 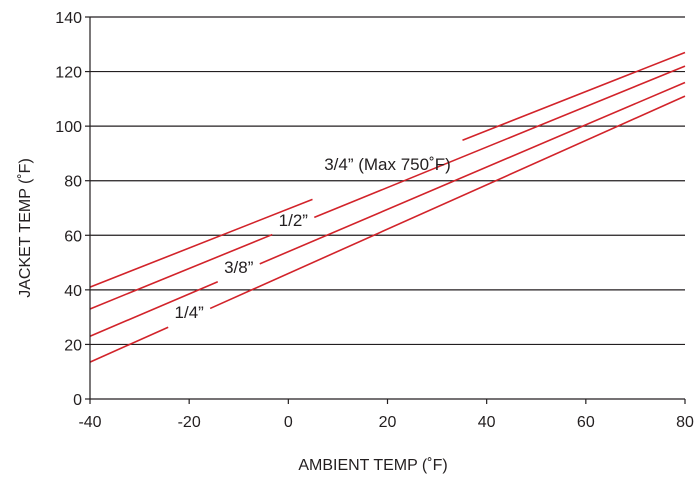 What do you see at coordinates (387, 164) in the screenshot?
I see `series-label-1: 3/4” (Max 750˚F)` at bounding box center [387, 164].